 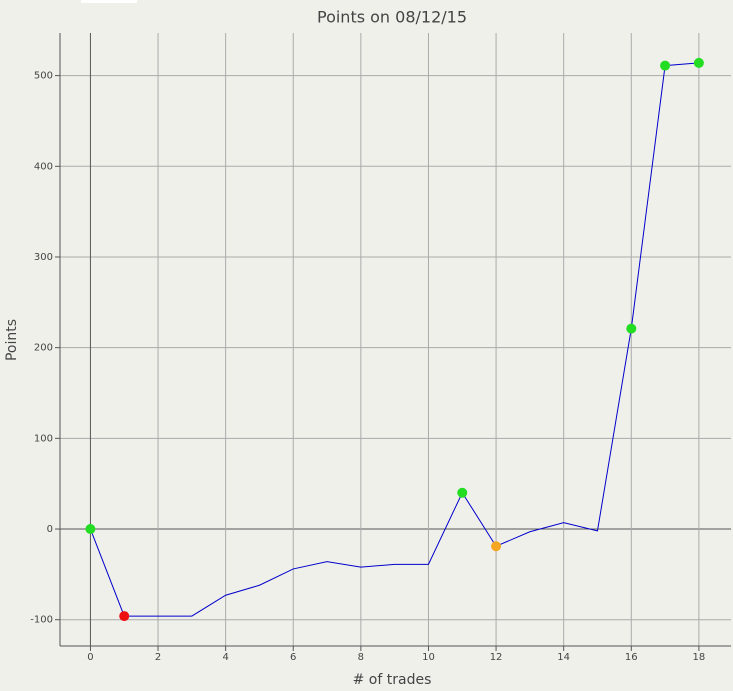 What do you see at coordinates (563, 657) in the screenshot?
I see `x-tick-label: 14` at bounding box center [563, 657].